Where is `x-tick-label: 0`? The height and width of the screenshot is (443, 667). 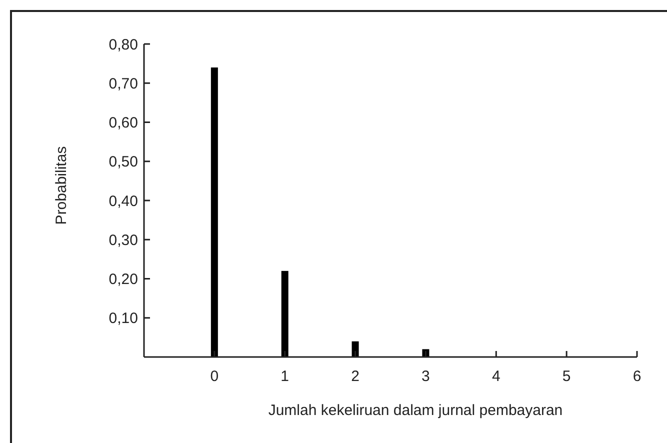 x-tick-label: 0 is located at coordinates (214, 376).